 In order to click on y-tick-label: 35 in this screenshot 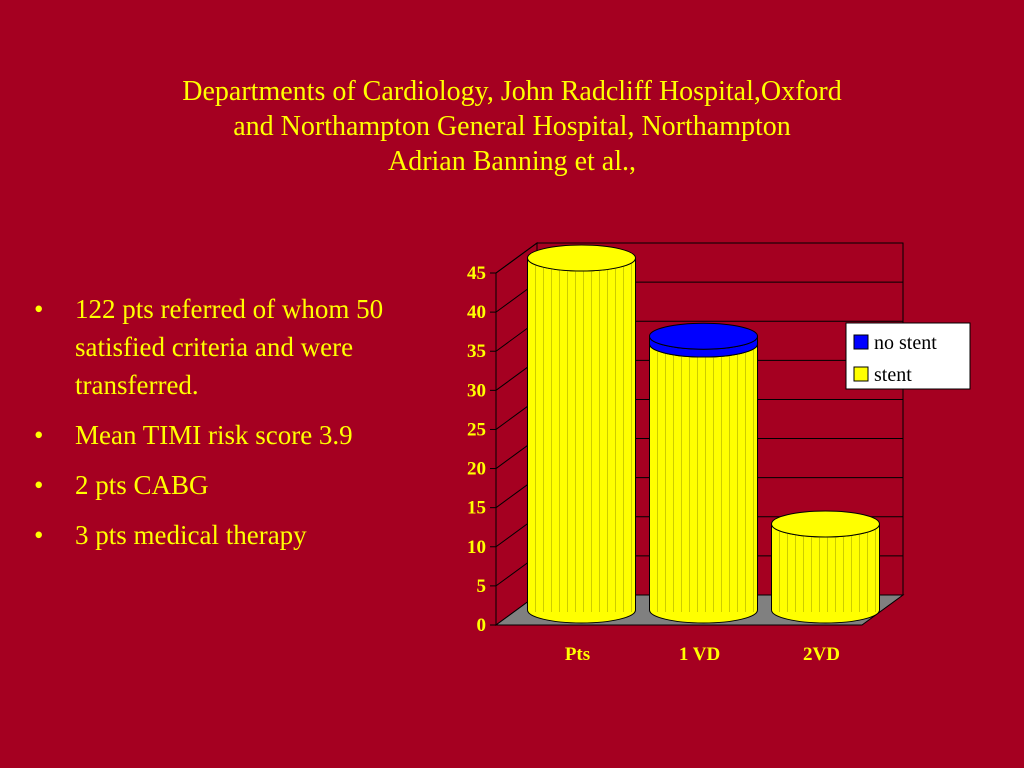, I will do `click(476, 351)`.